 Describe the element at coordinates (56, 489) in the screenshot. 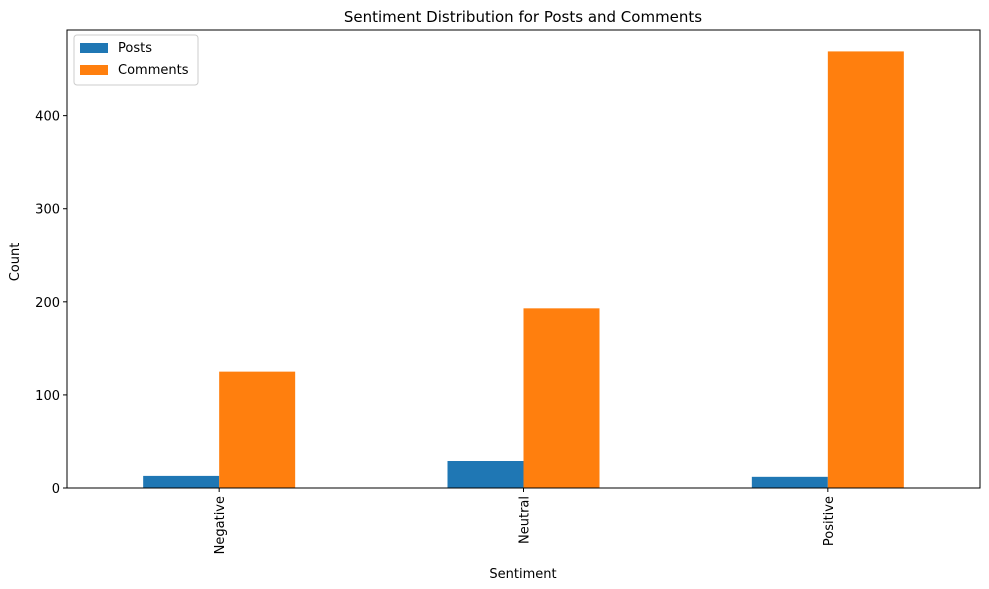

I see `y-tick-label: 0` at that location.